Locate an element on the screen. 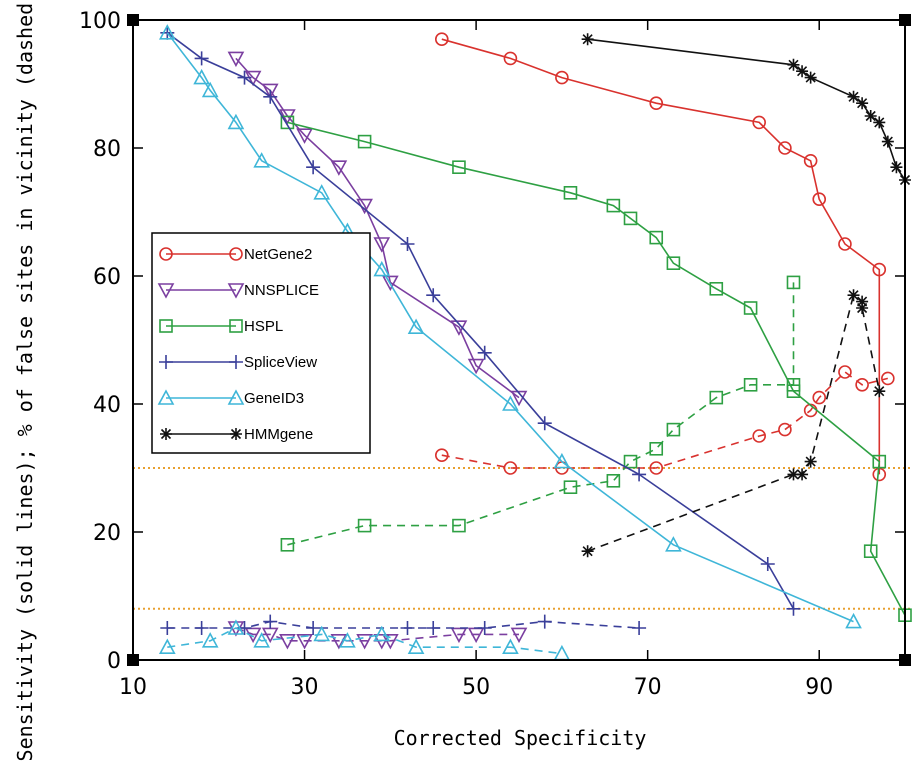 The height and width of the screenshot is (774, 913). legend-box is located at coordinates (261, 343).